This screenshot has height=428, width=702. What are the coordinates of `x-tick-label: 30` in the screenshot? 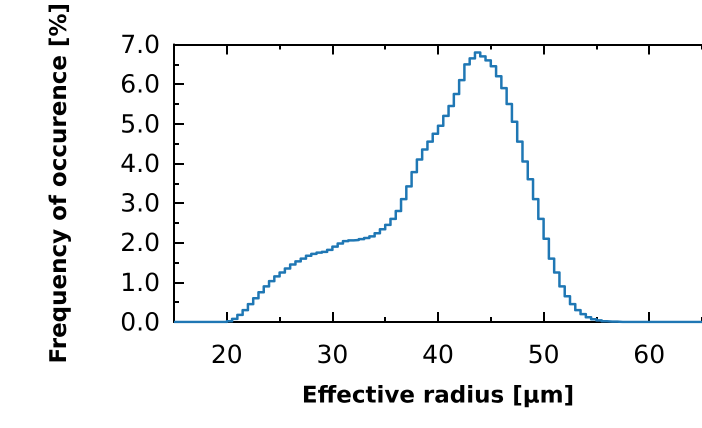 It's located at (332, 354).